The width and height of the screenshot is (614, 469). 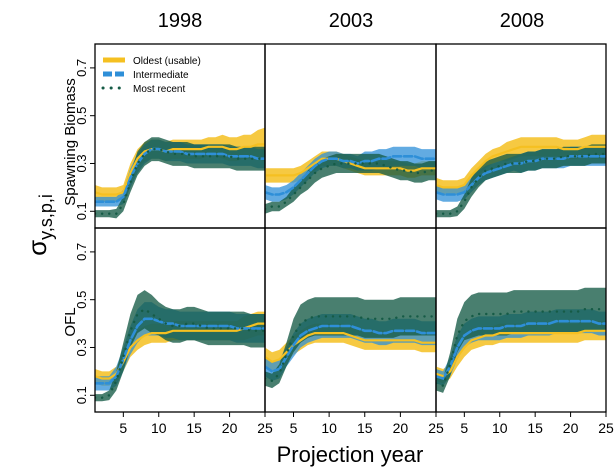 I want to click on legend-label-most-recent: Most recent, so click(x=159, y=89).